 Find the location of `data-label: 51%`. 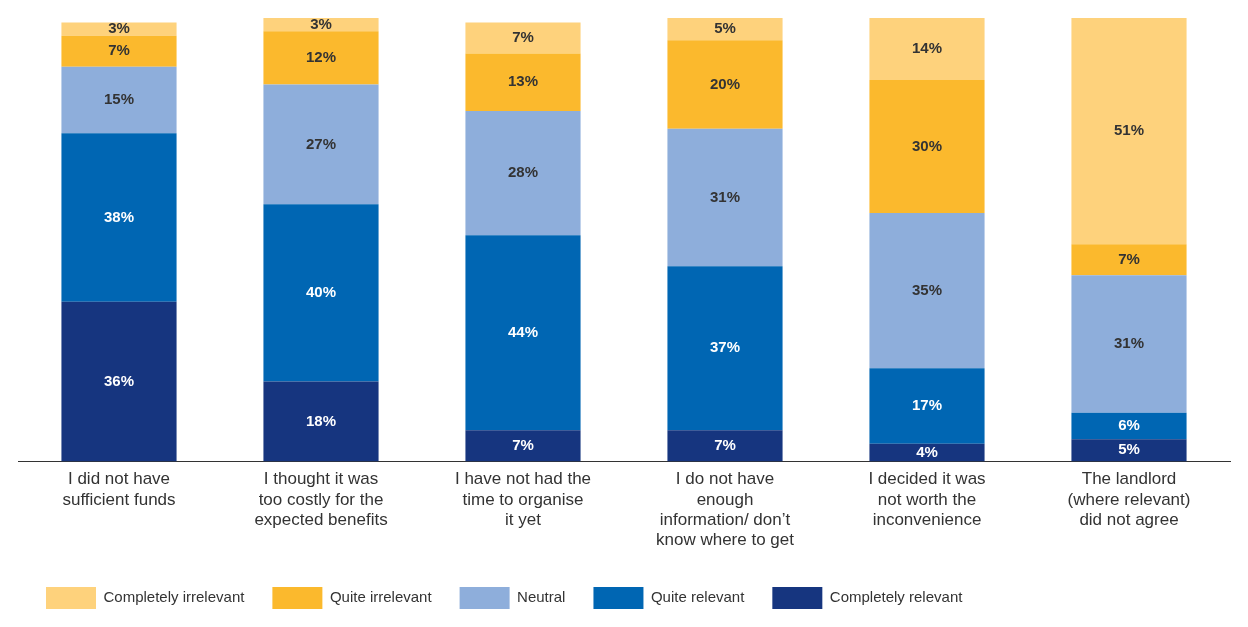

data-label: 51% is located at coordinates (1129, 130).